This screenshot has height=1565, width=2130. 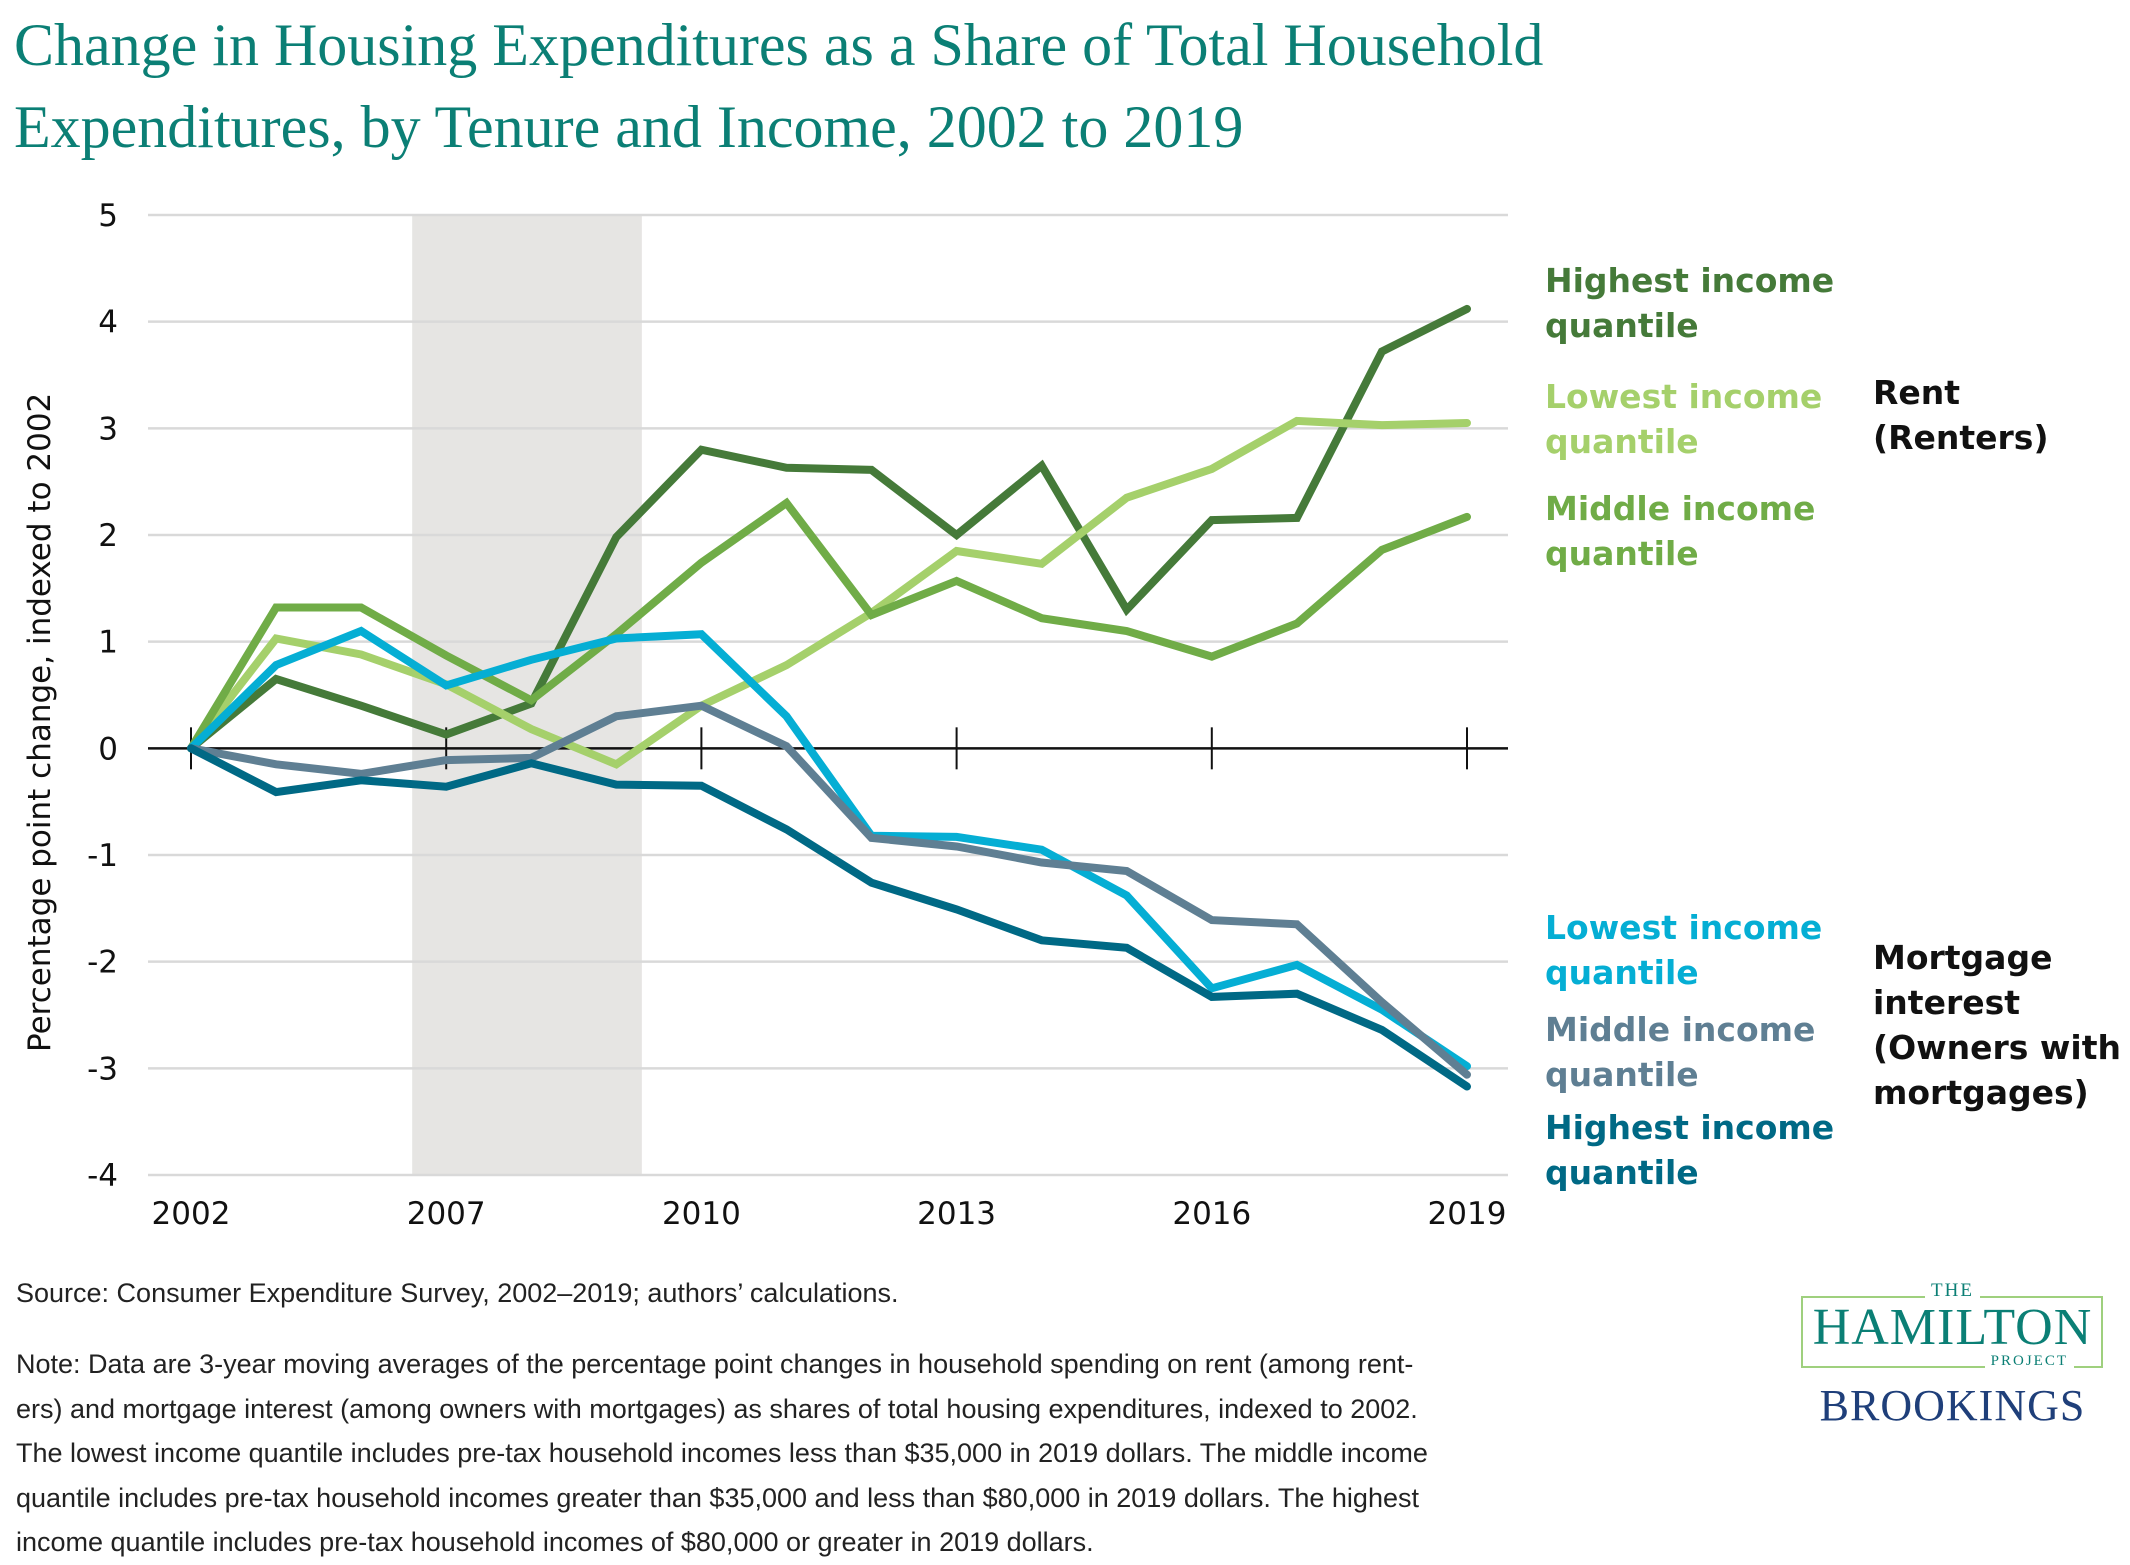 What do you see at coordinates (1689, 303) in the screenshot?
I see `legend-rent-highest: Highest income quantile` at bounding box center [1689, 303].